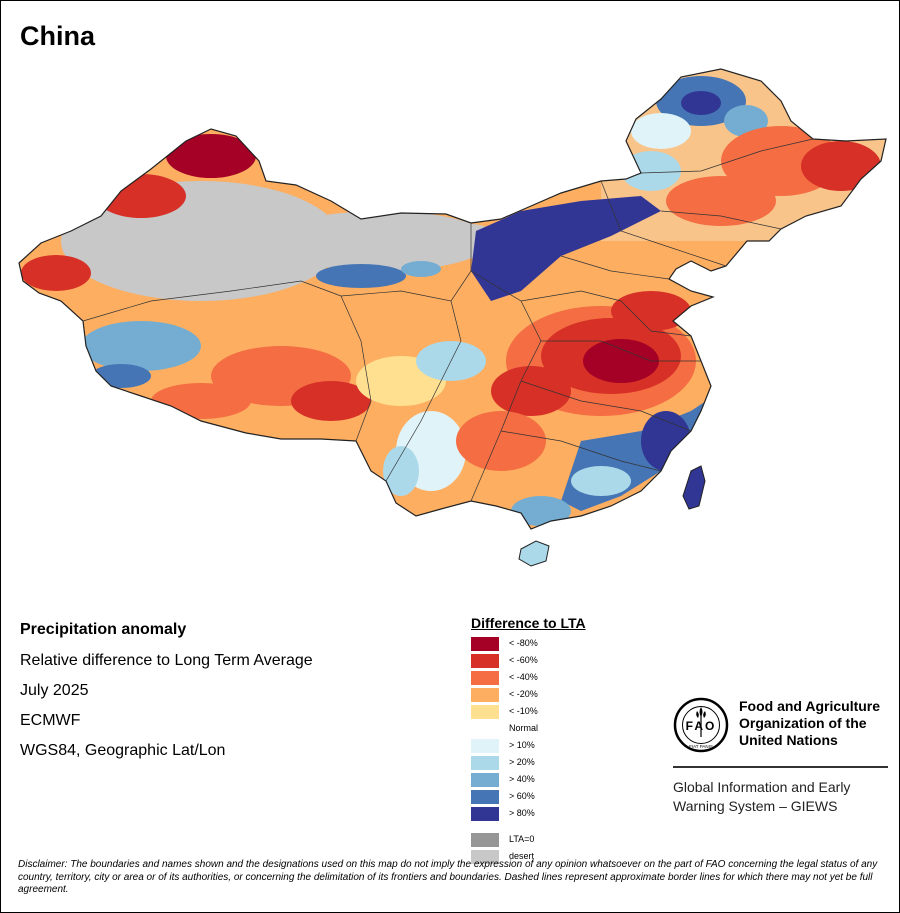  What do you see at coordinates (58, 36) in the screenshot?
I see `map-title: China` at bounding box center [58, 36].